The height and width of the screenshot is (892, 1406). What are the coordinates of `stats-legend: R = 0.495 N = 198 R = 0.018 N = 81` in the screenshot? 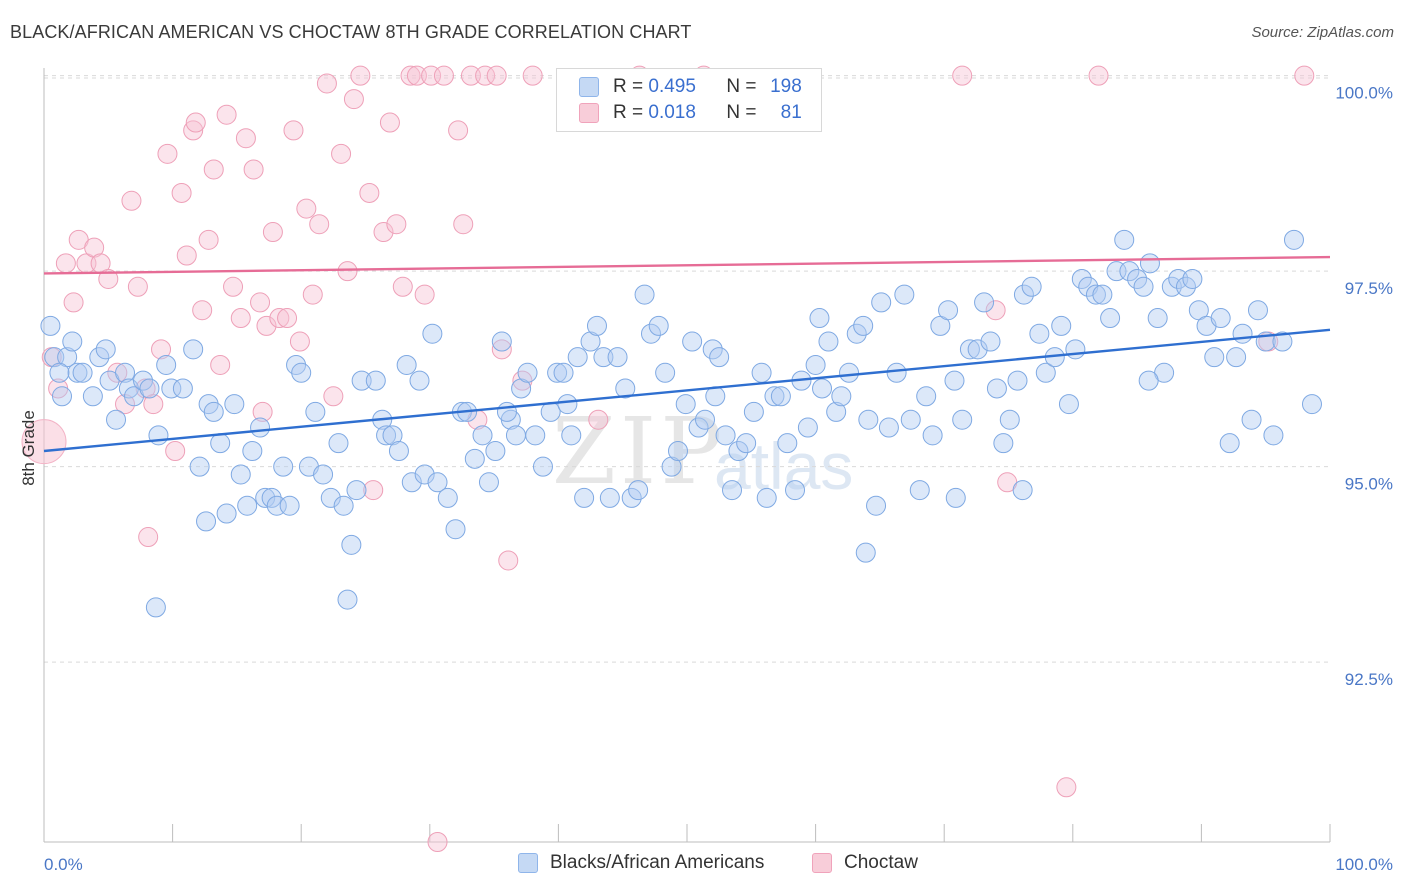 It's located at (689, 100).